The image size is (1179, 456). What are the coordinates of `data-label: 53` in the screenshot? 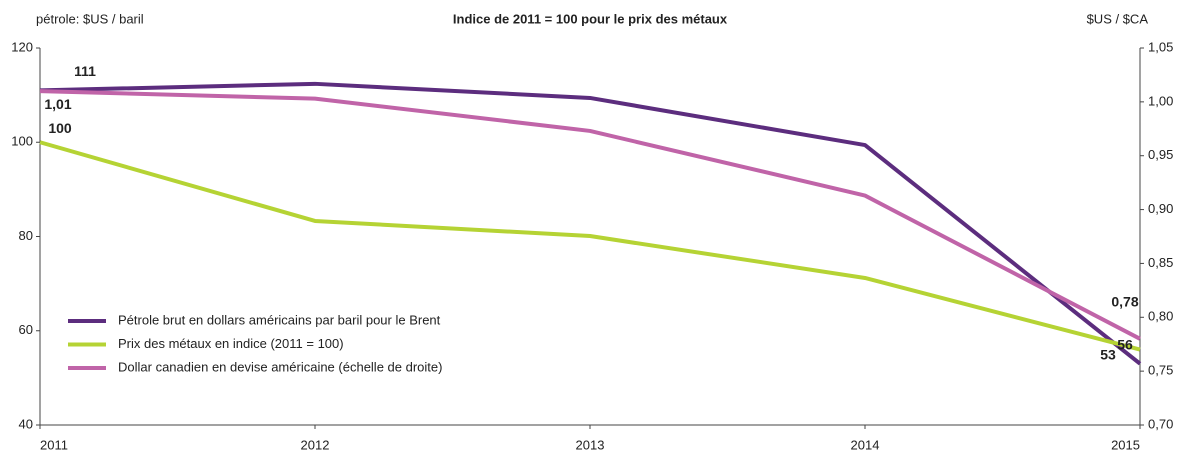 It's located at (1108, 354).